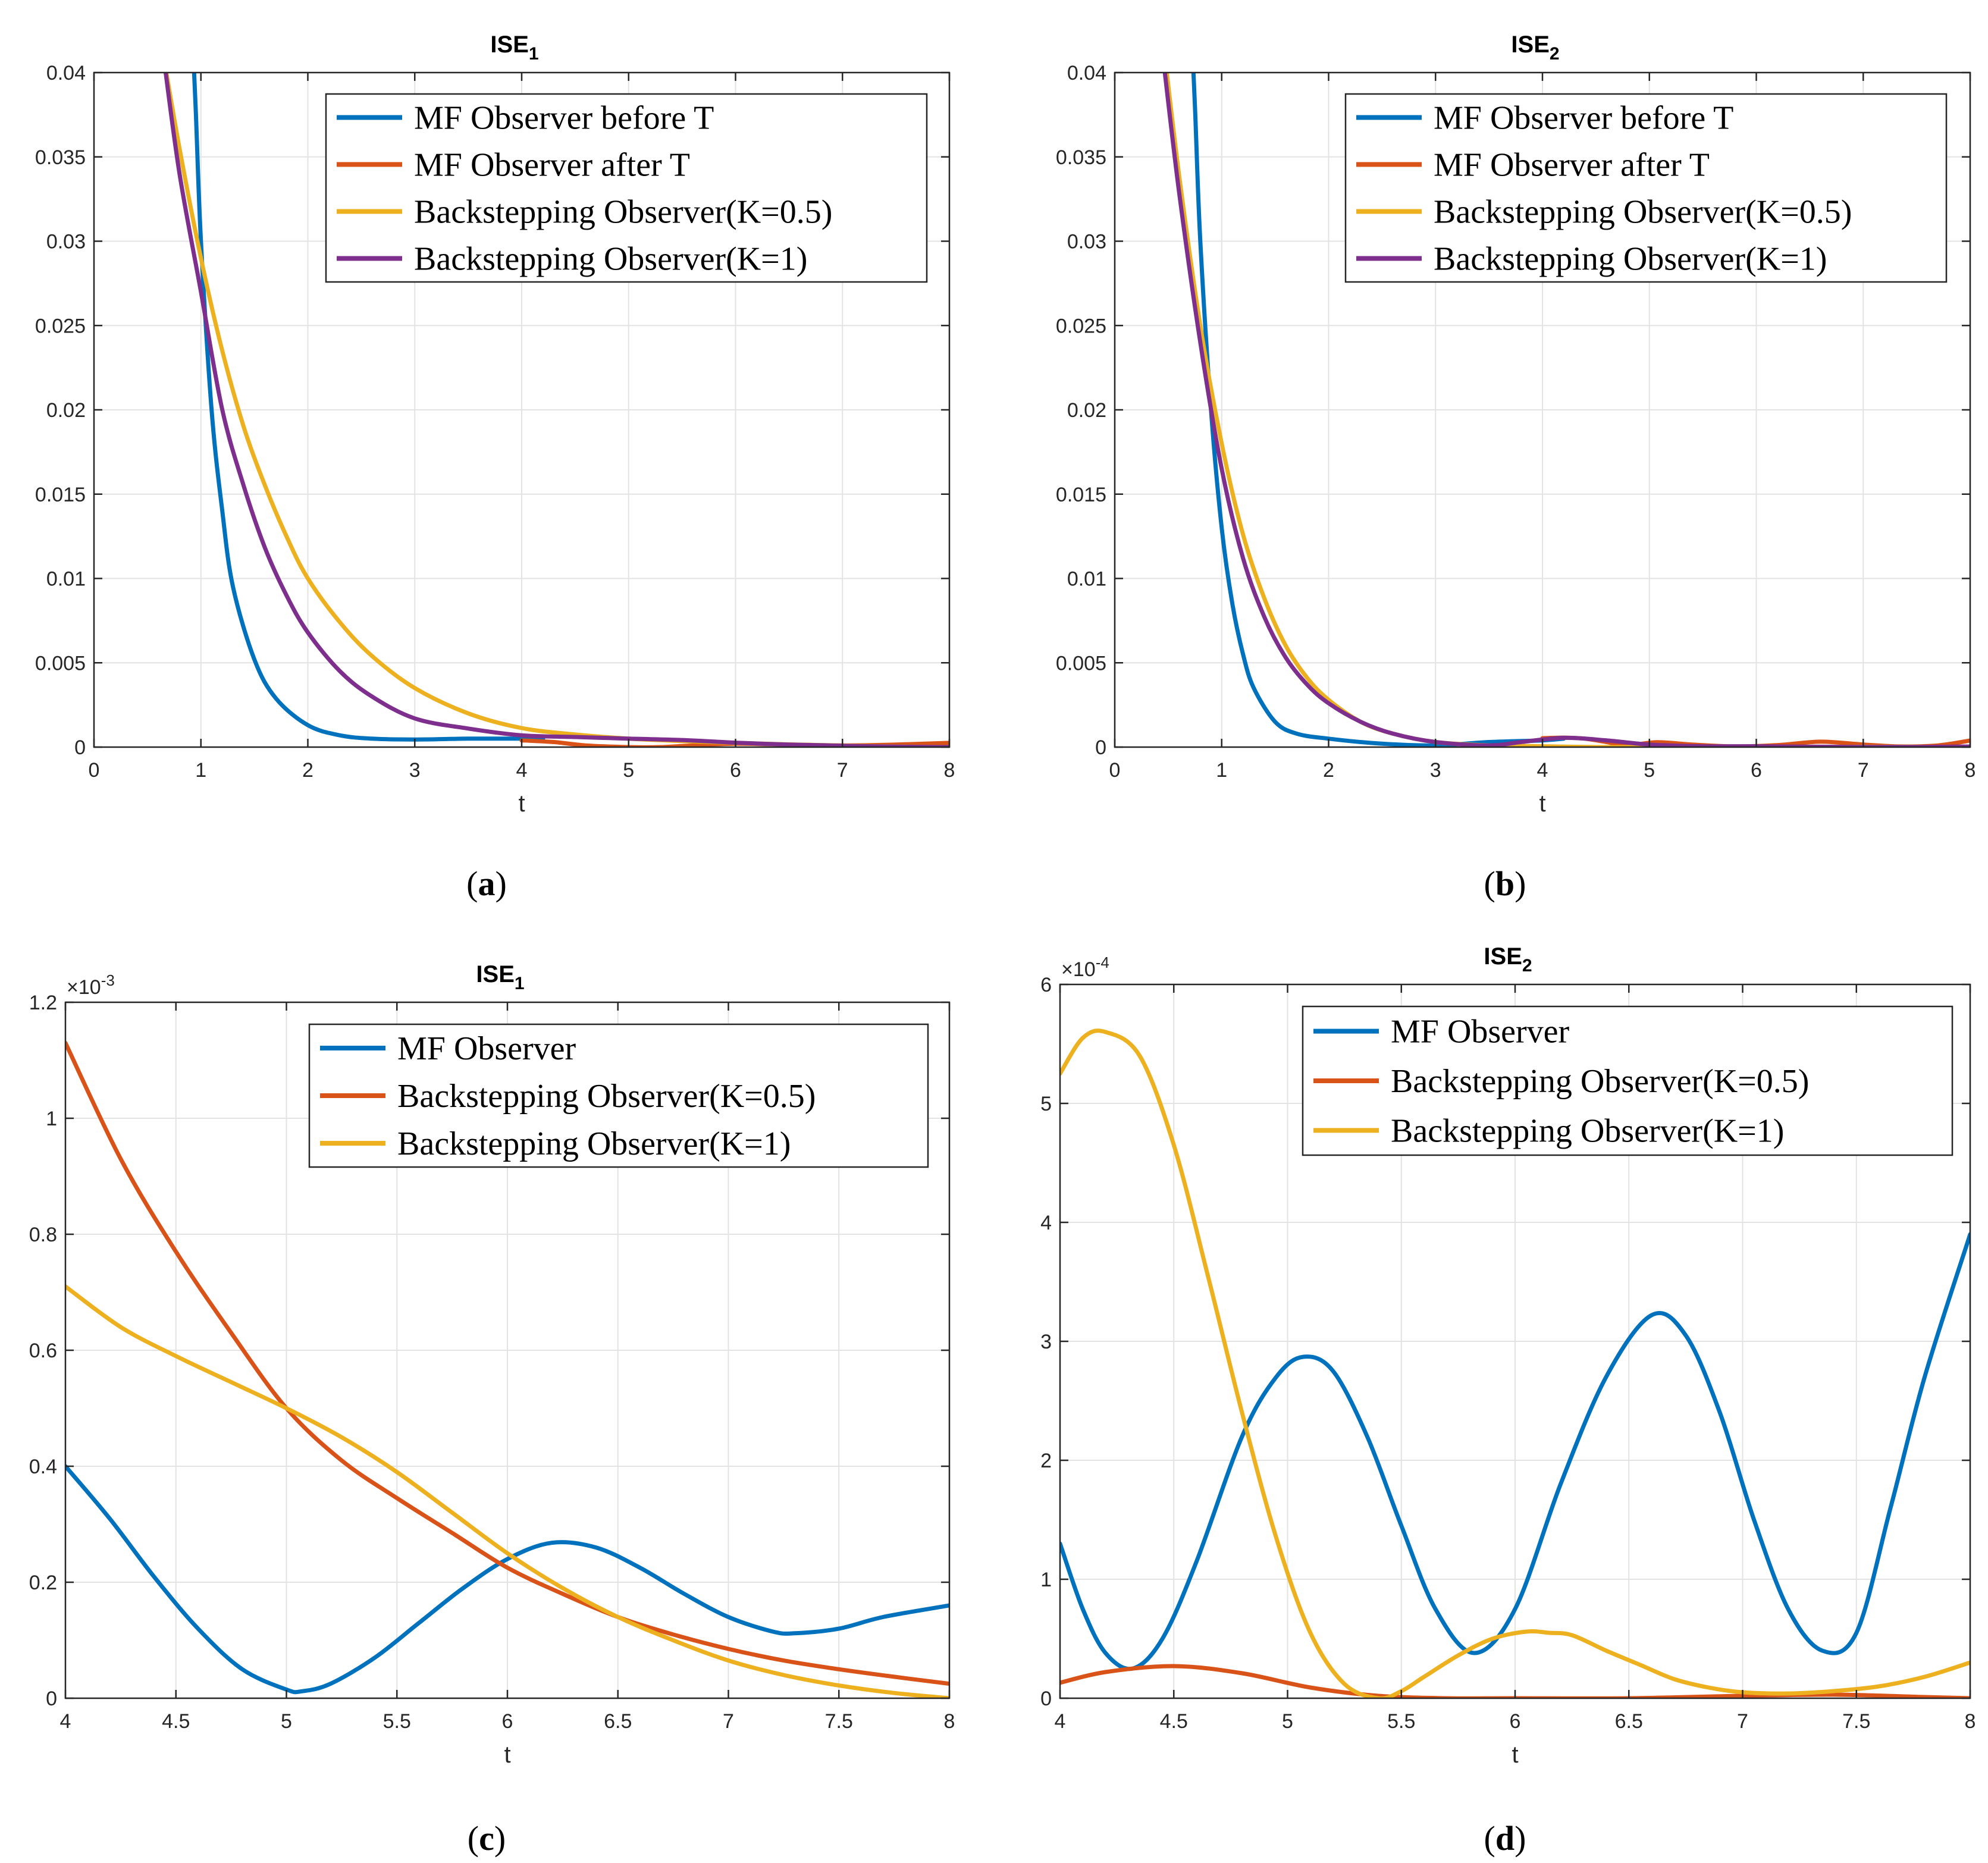 This screenshot has height=1863, width=1988. I want to click on x-tick-label-0: 0, so click(95, 770).